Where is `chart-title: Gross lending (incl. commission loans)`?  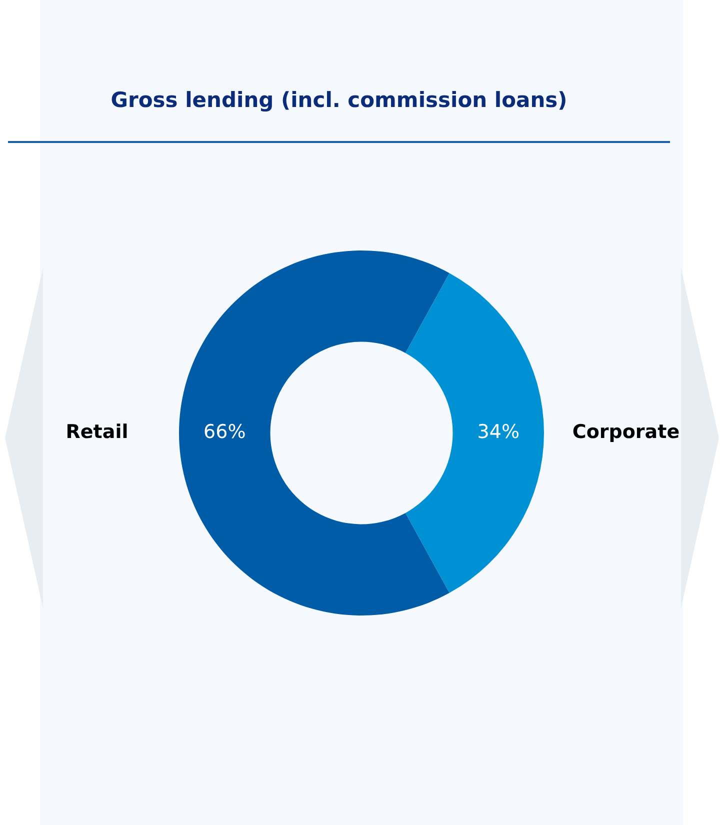
chart-title: Gross lending (incl. commission loans) is located at coordinates (339, 100).